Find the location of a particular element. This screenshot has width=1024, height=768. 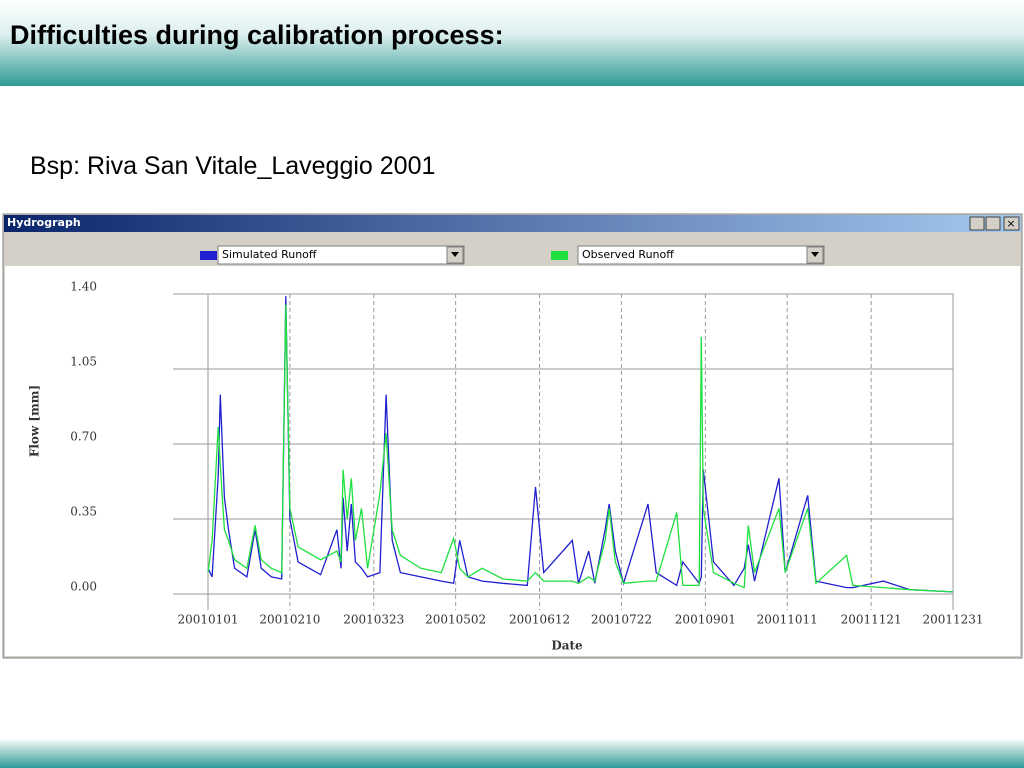

maximize-button is located at coordinates (993, 223).